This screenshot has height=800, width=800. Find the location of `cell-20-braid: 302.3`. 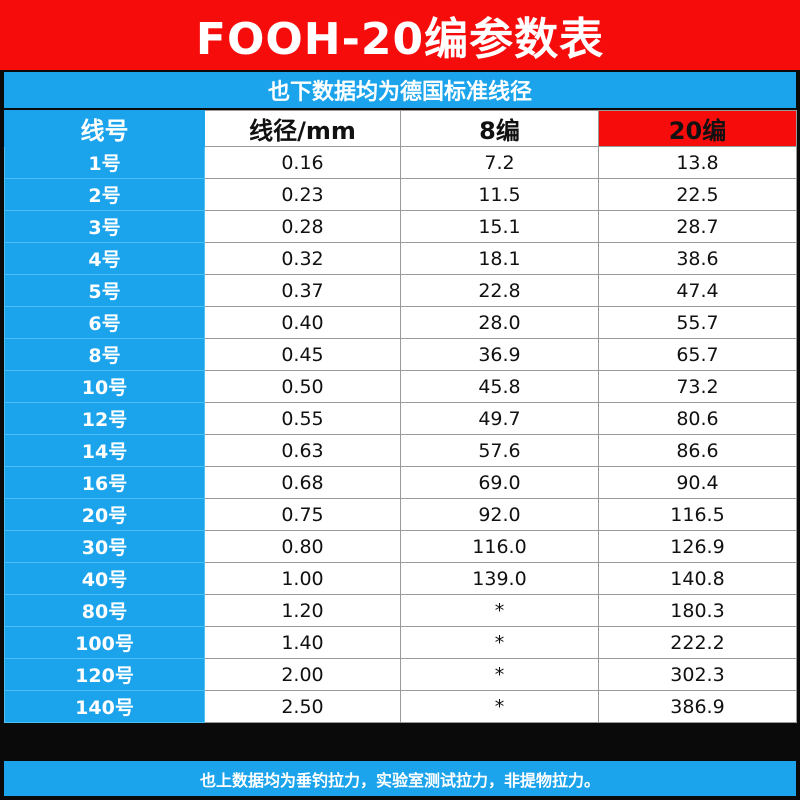

cell-20-braid: 302.3 is located at coordinates (697, 674).